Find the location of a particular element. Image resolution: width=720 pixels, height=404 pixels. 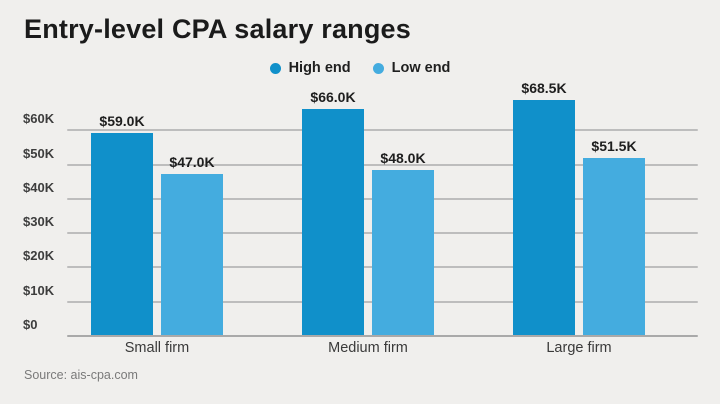

bar-high-end-large-firm is located at coordinates (544, 217).